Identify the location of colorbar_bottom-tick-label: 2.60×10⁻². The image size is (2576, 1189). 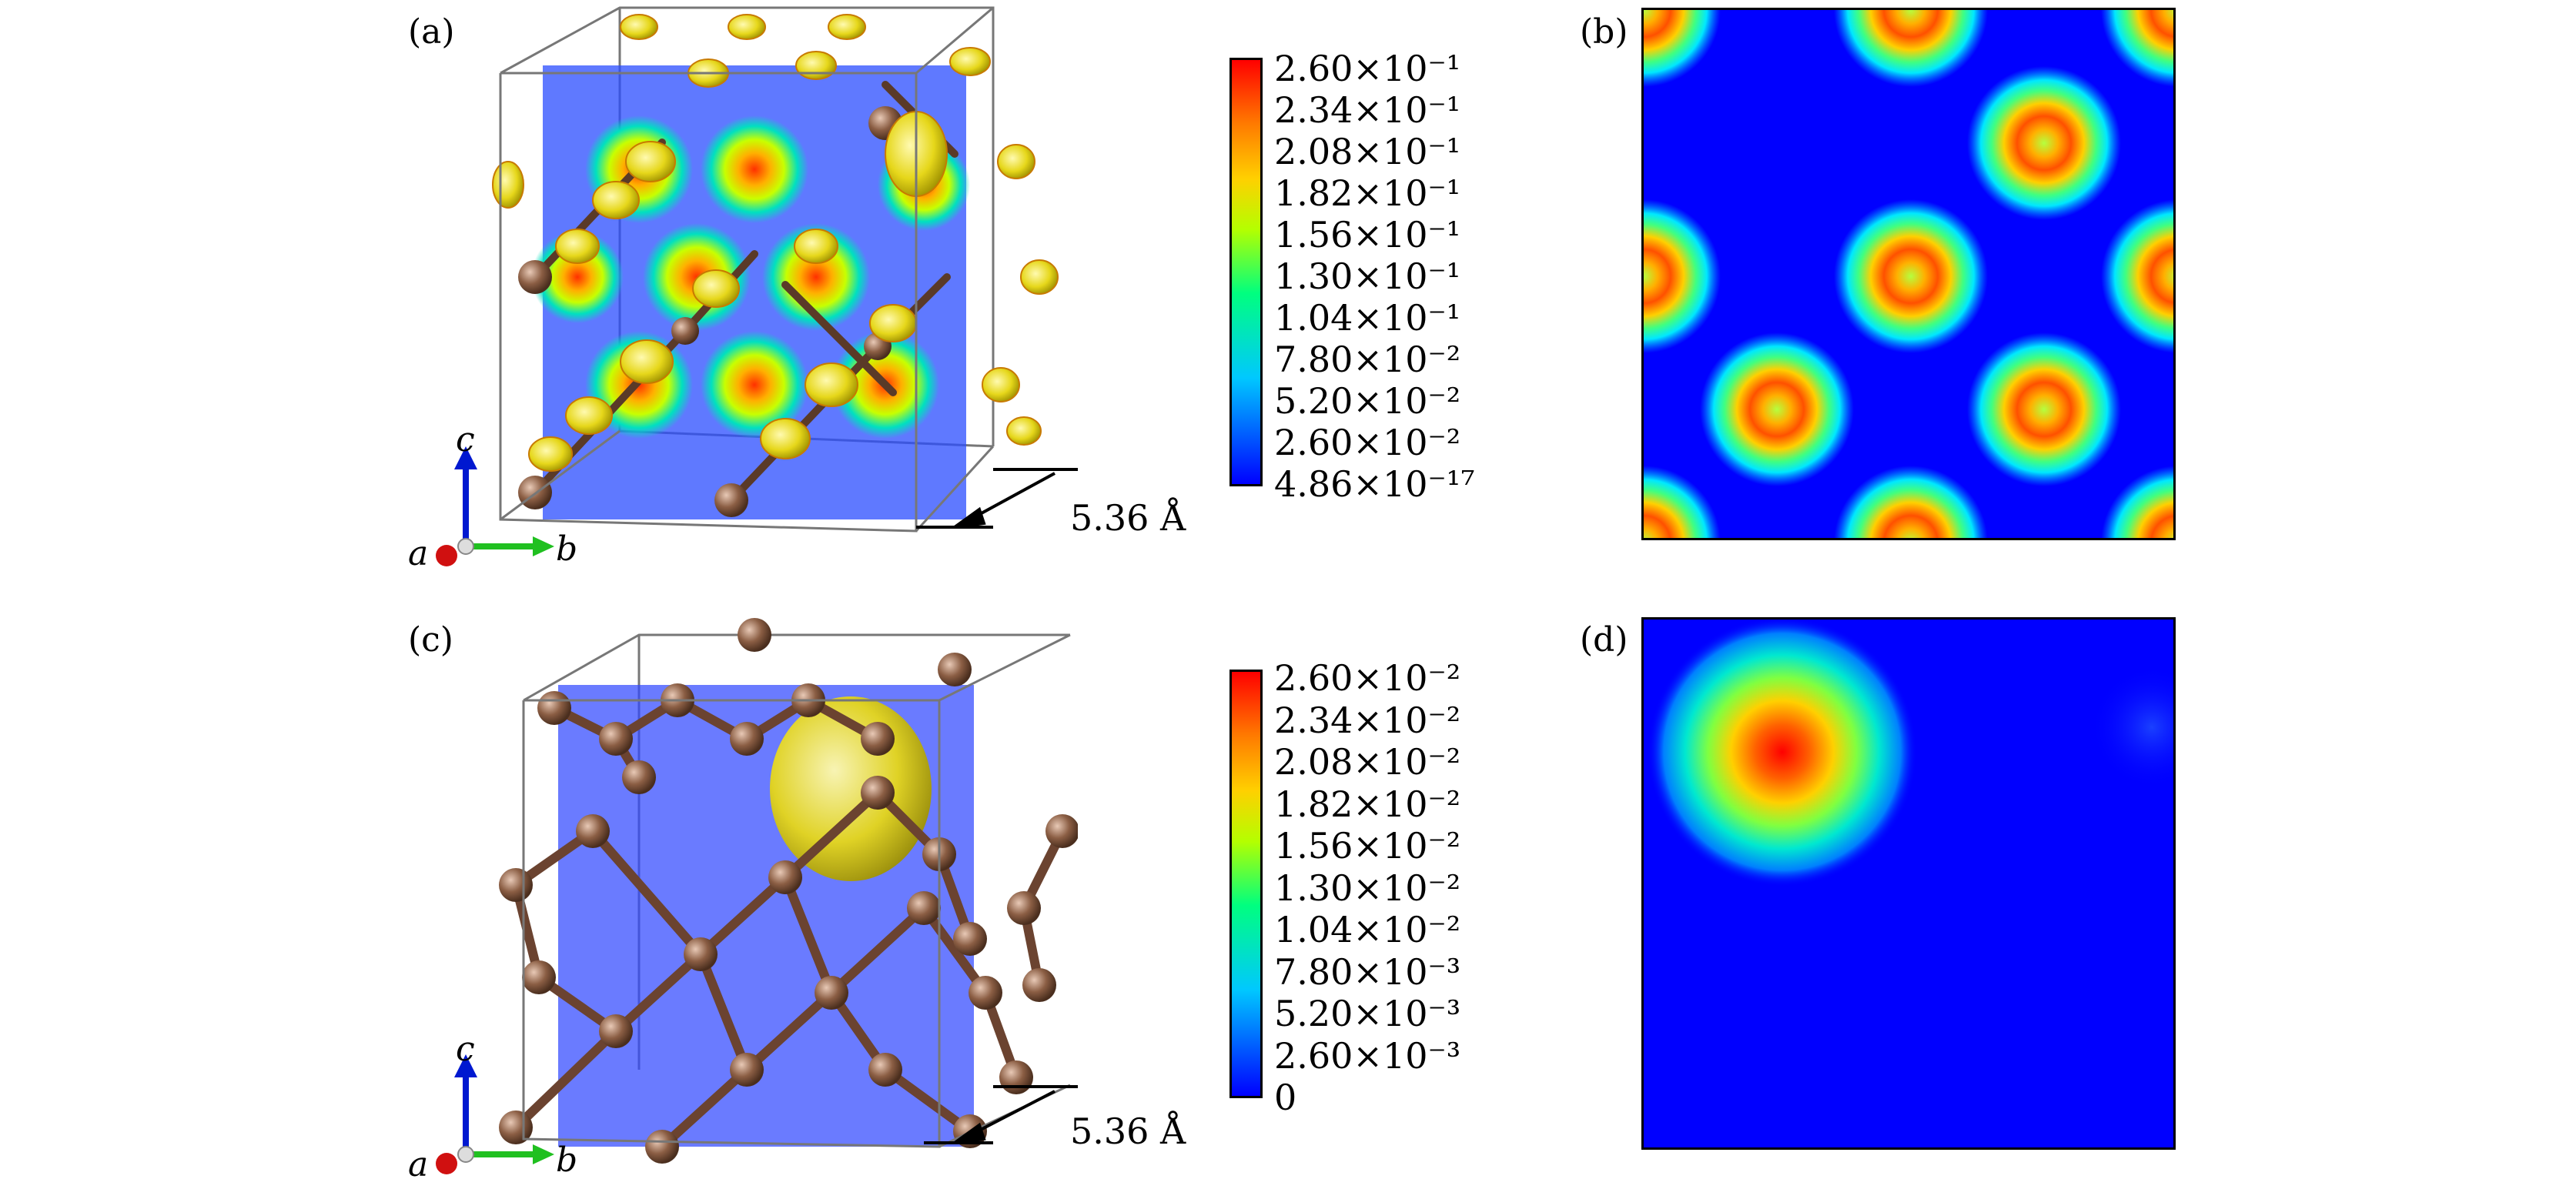
(1368, 678).